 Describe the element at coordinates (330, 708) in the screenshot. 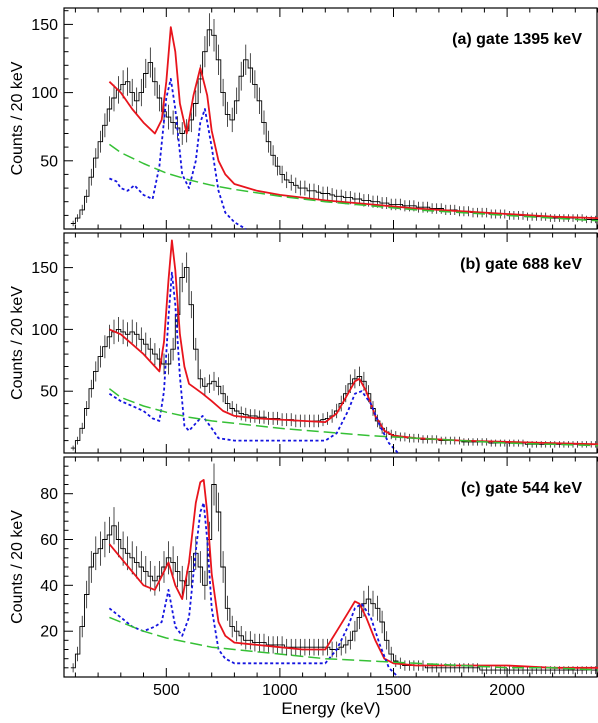

I see `x-axis-label: Energy (keV)` at that location.